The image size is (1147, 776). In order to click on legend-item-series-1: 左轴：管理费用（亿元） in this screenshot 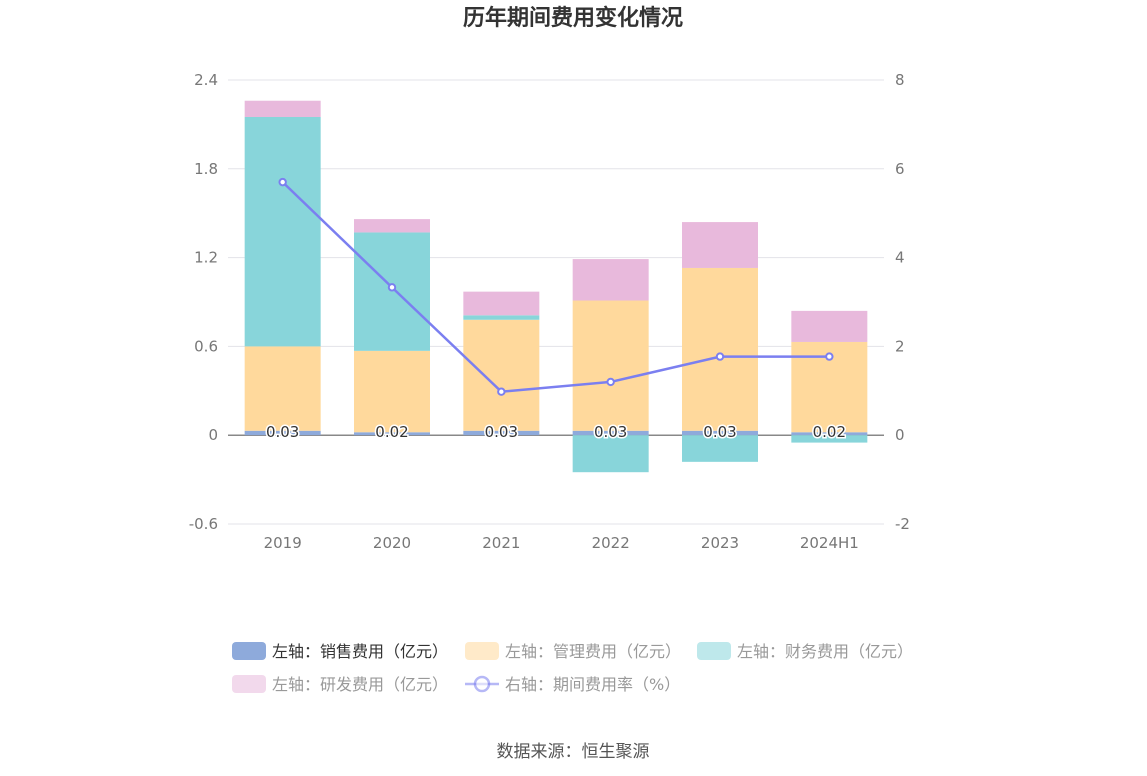, I will do `click(573, 651)`.